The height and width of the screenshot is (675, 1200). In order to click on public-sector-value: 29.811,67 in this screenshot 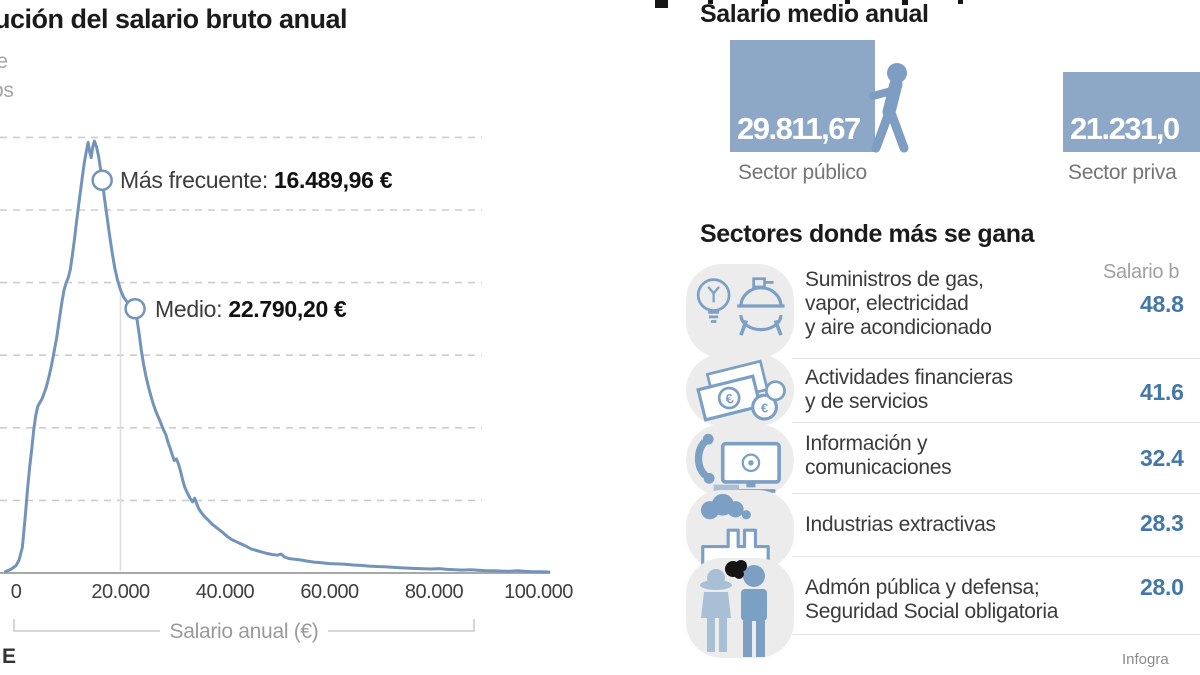, I will do `click(799, 128)`.